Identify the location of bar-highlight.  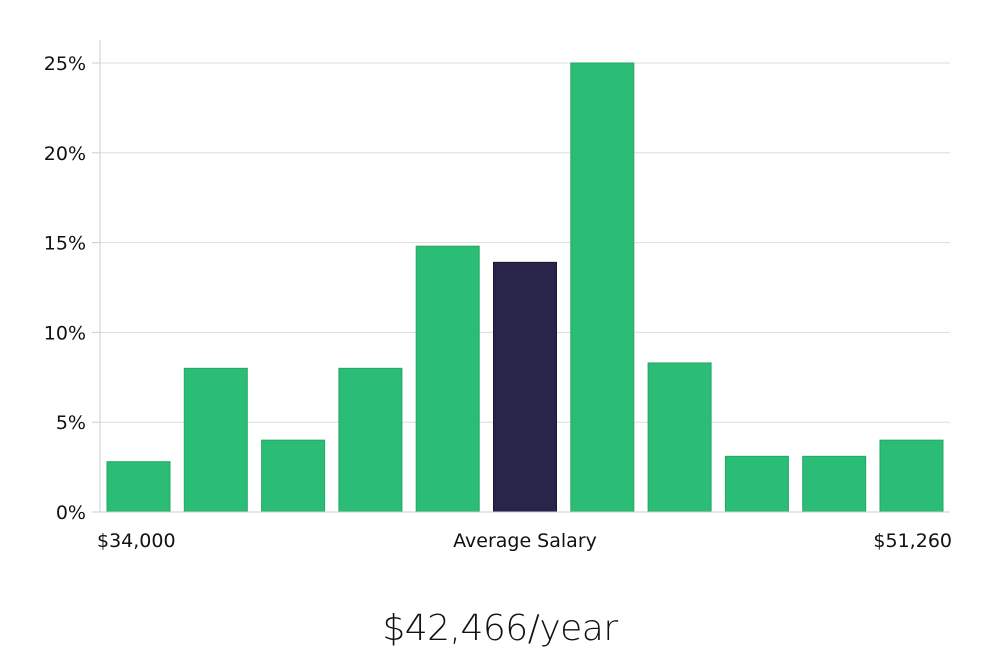
(525, 387).